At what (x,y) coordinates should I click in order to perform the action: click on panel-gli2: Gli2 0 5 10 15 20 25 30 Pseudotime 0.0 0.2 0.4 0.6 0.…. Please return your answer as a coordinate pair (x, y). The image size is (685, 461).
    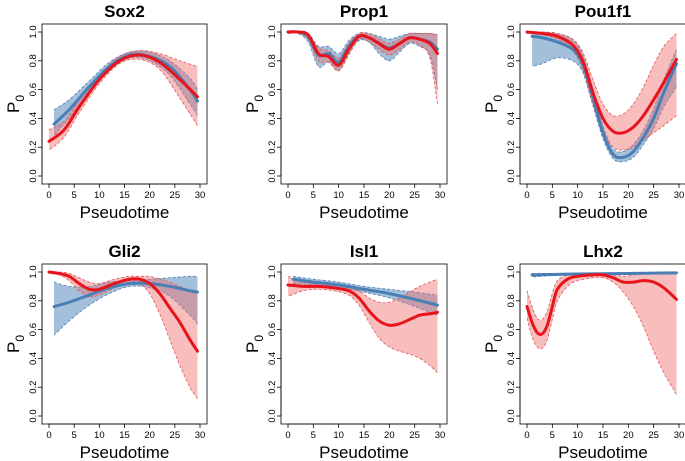
    Looking at the image, I should click on (106, 351).